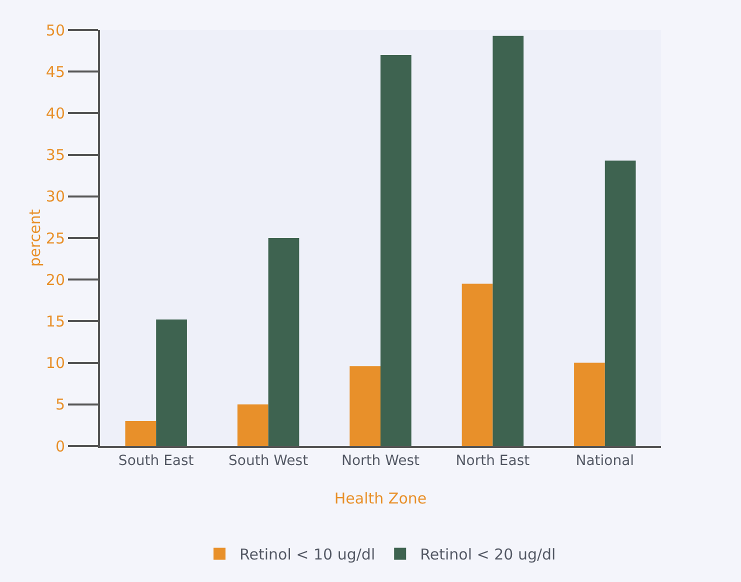  Describe the element at coordinates (55, 155) in the screenshot. I see `y-tick-label: 35` at that location.